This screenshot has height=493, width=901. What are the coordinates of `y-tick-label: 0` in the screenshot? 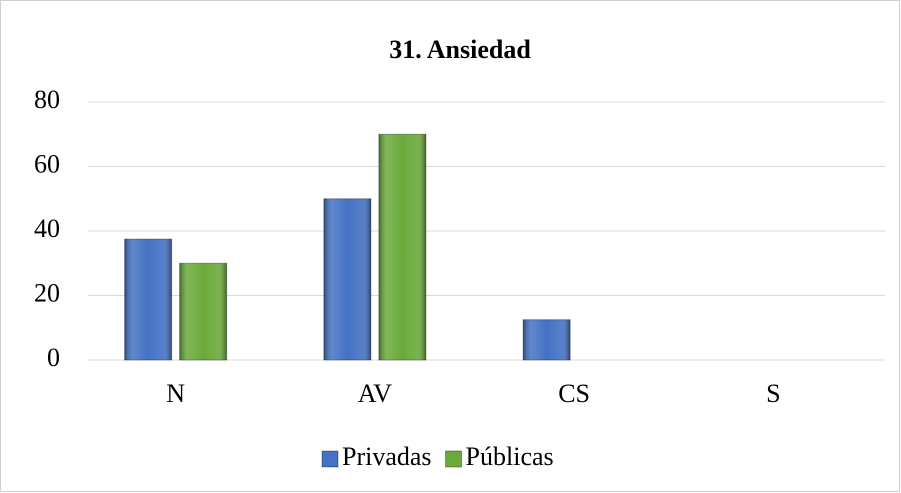 It's located at (53, 357).